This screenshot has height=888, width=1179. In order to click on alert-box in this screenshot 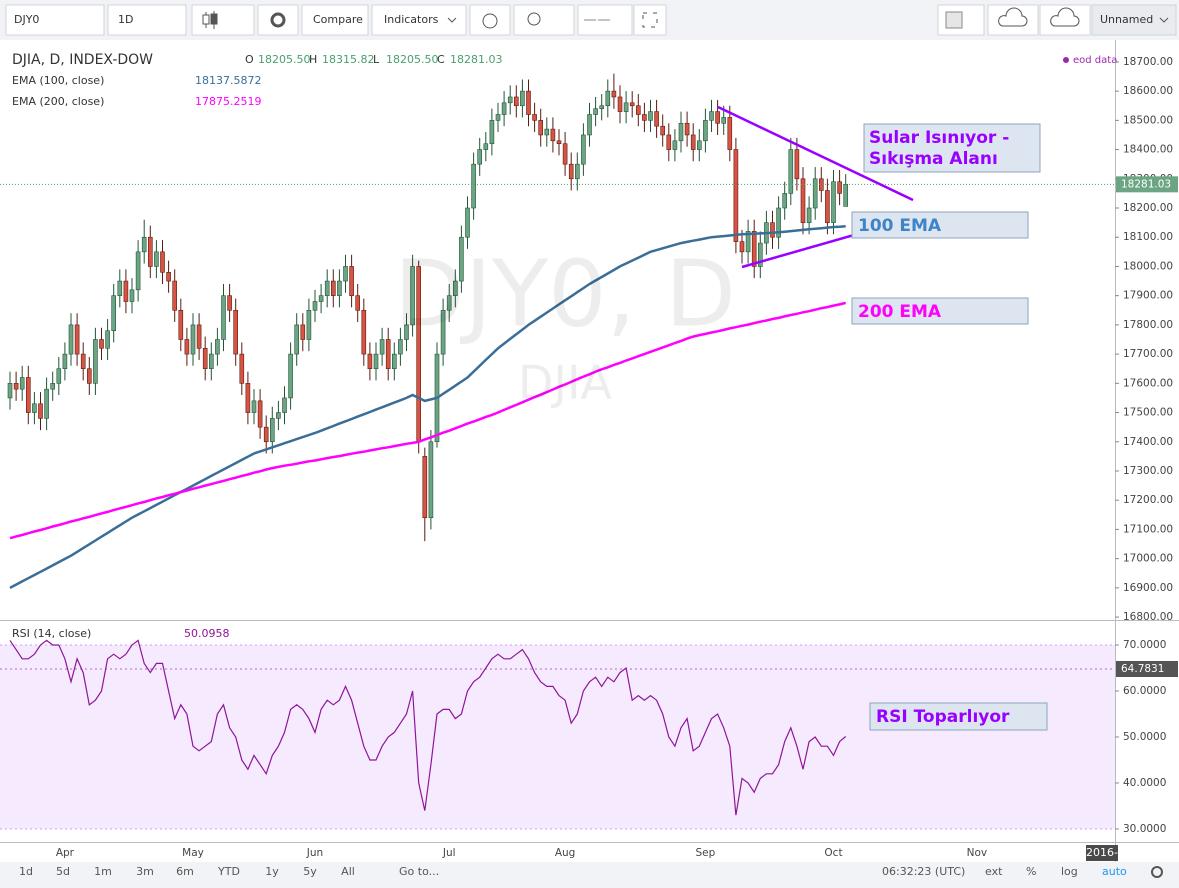, I will do `click(490, 20)`.